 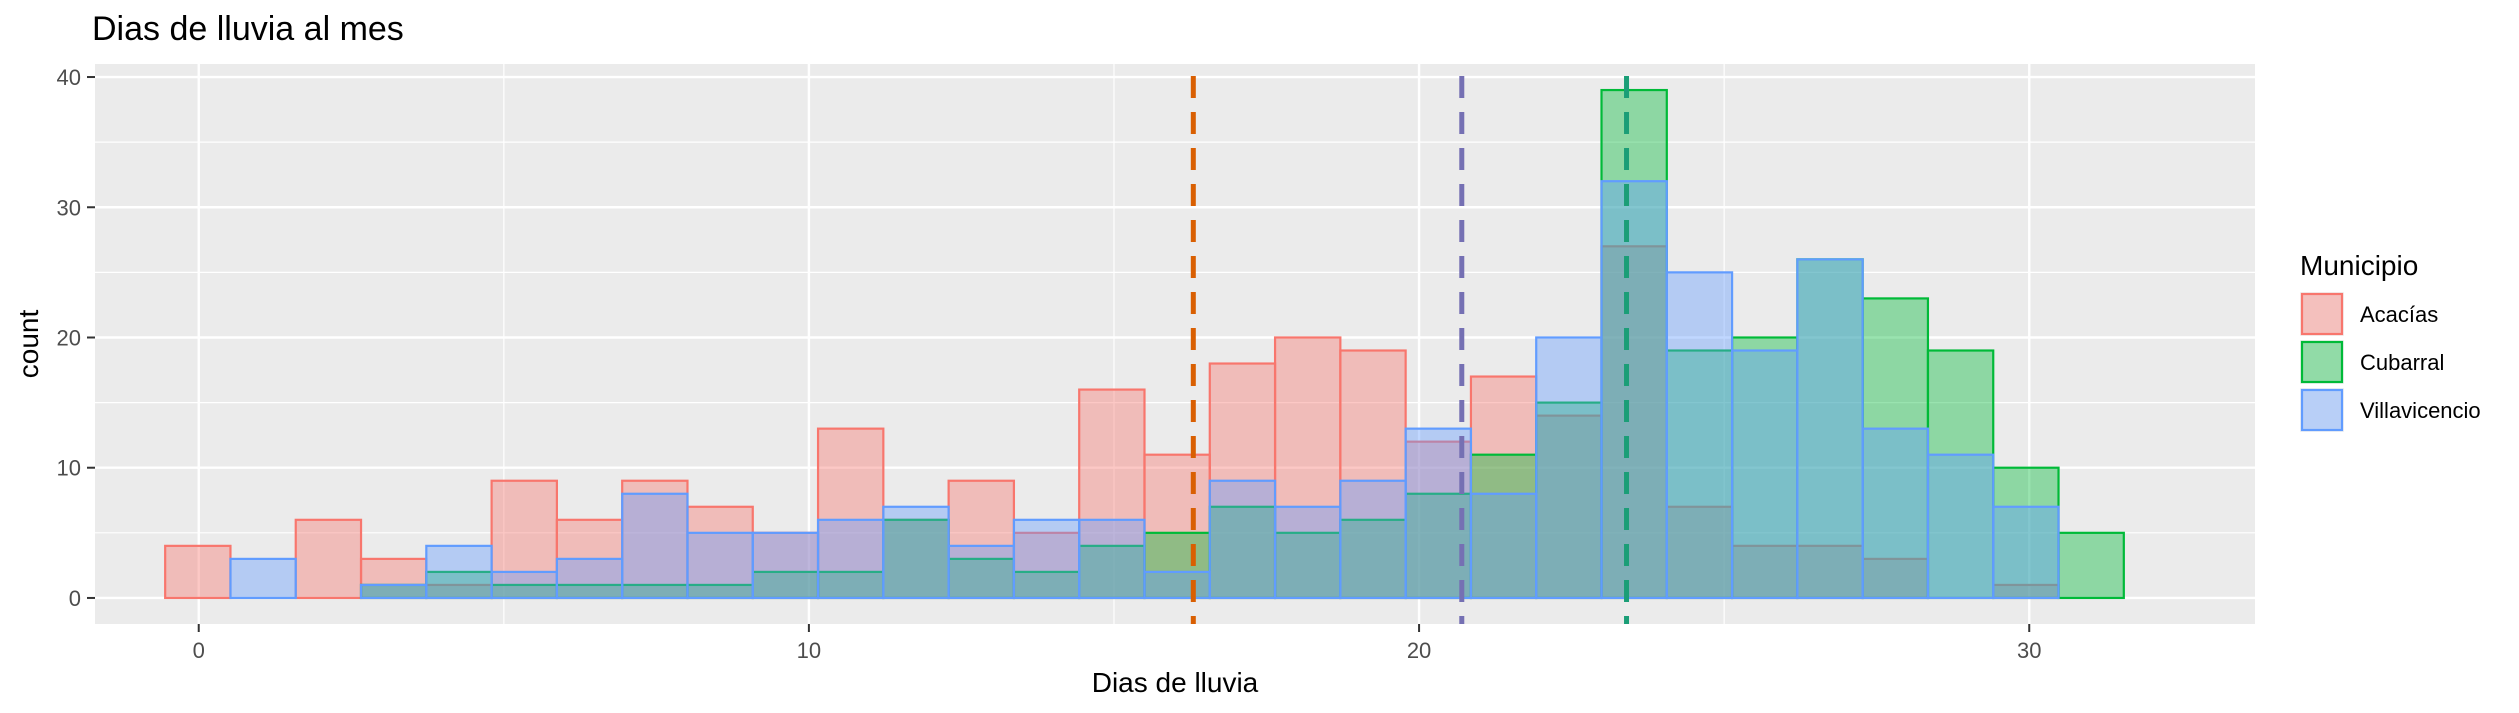 What do you see at coordinates (2399, 314) in the screenshot?
I see `legend-label-acacias: Acacías` at bounding box center [2399, 314].